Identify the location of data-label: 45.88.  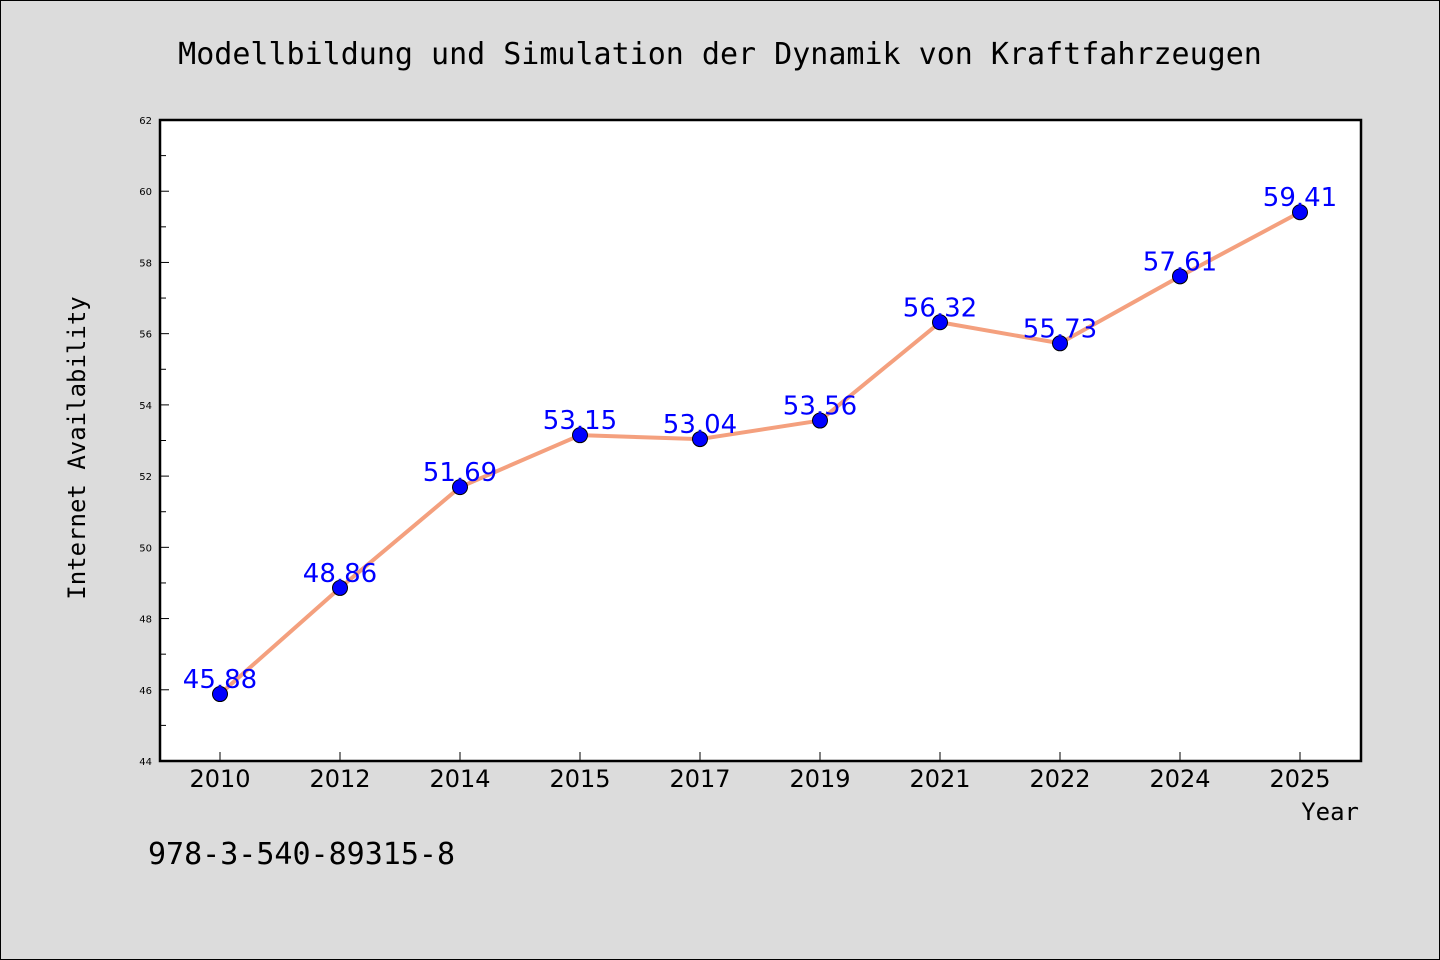
(220, 680).